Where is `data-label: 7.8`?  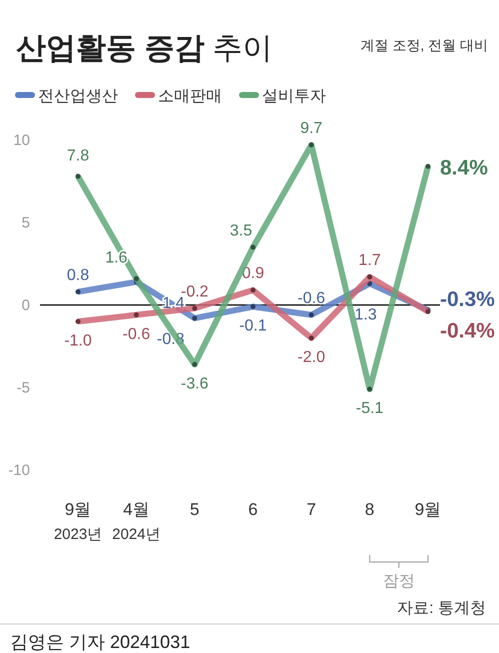 data-label: 7.8 is located at coordinates (78, 155).